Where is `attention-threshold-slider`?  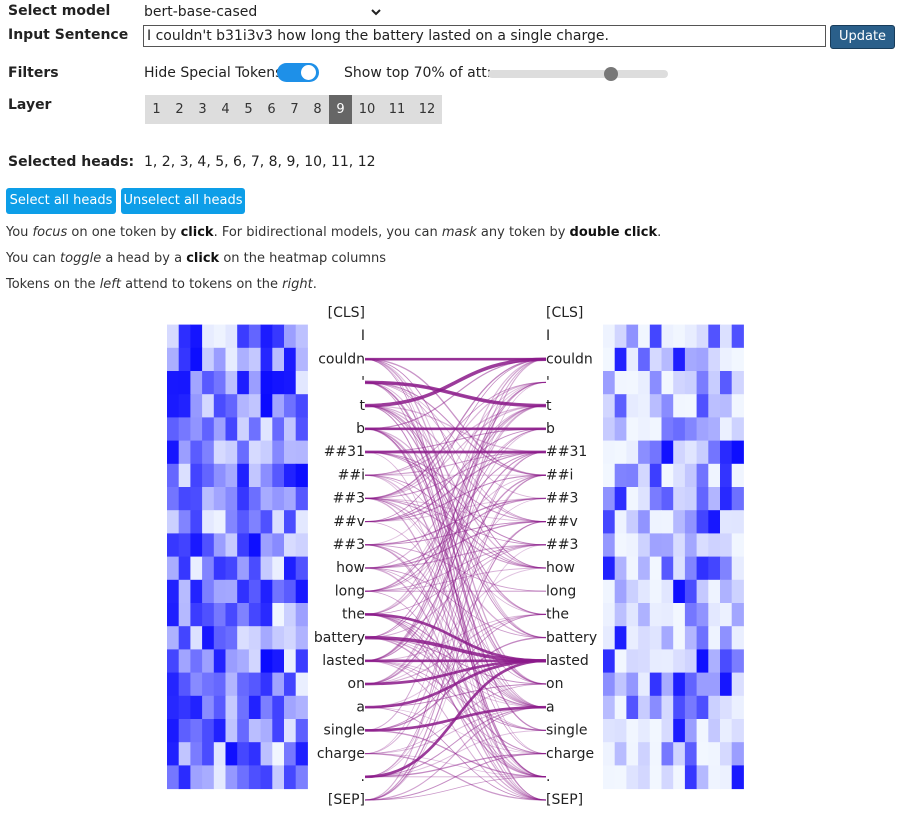 attention-threshold-slider is located at coordinates (578, 74).